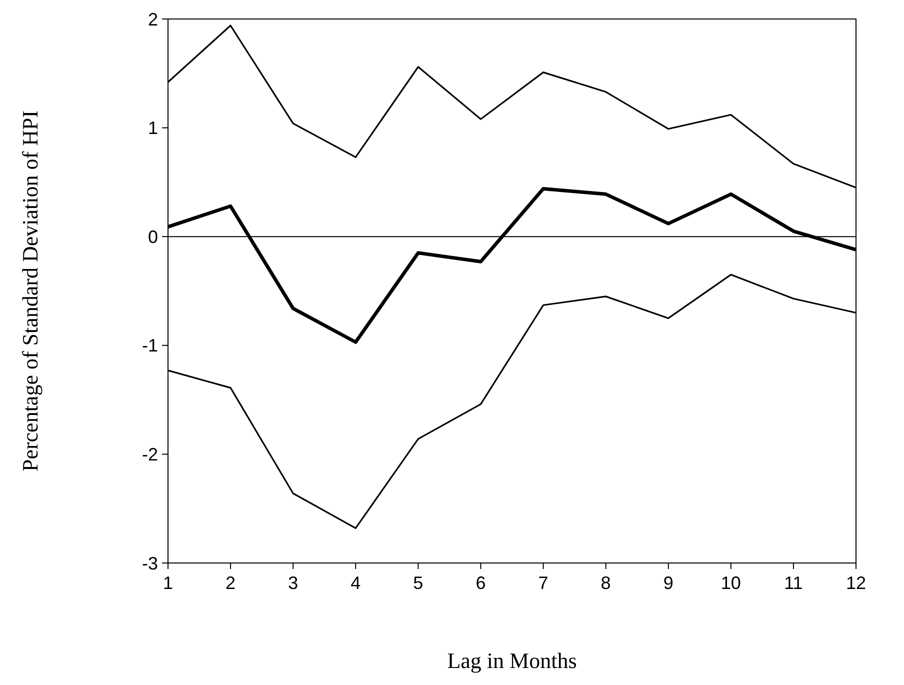  Describe the element at coordinates (150, 454) in the screenshot. I see `y-tick-label: -2` at that location.